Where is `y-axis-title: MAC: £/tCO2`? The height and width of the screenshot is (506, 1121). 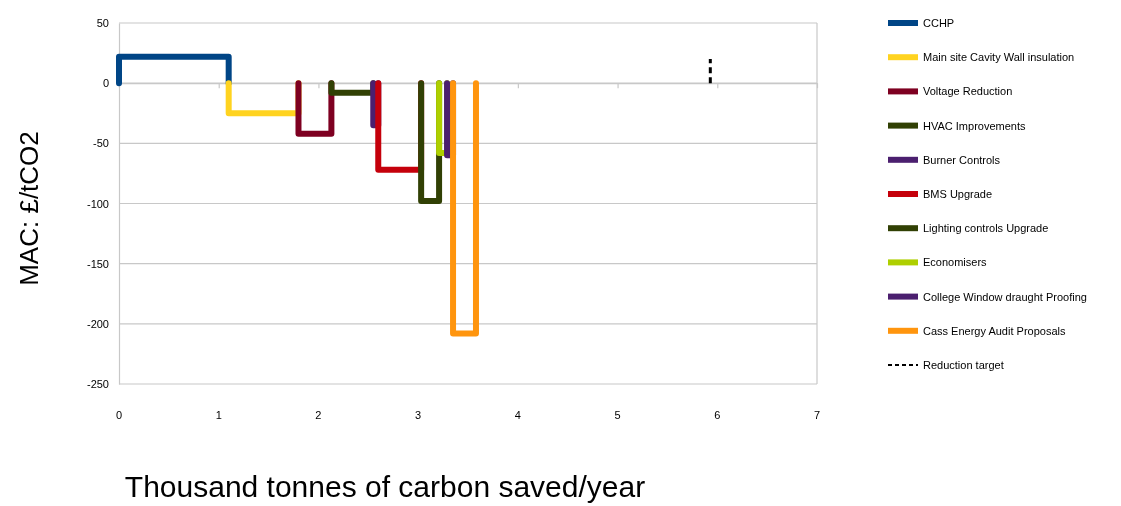
y-axis-title: MAC: £/tCO2 is located at coordinates (29, 208).